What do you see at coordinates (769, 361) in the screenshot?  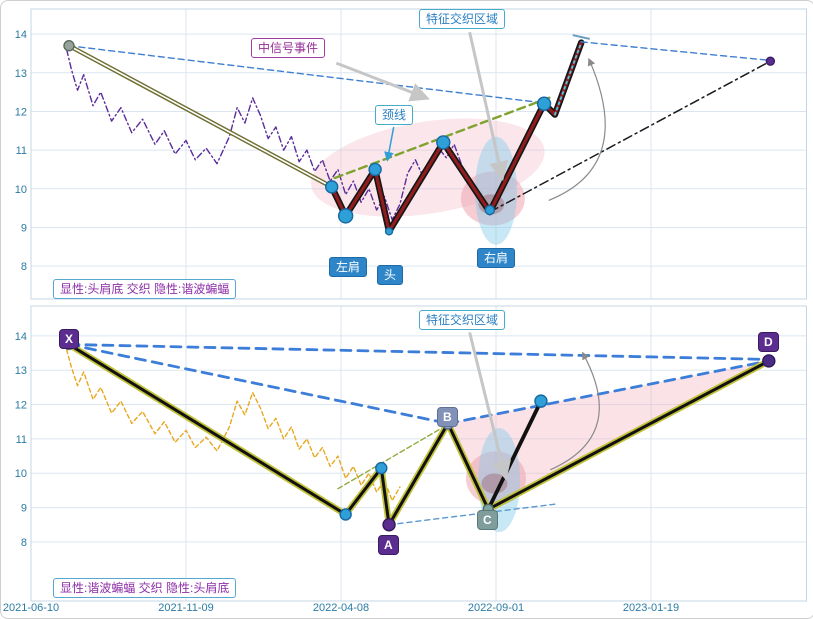 I see `d-point` at bounding box center [769, 361].